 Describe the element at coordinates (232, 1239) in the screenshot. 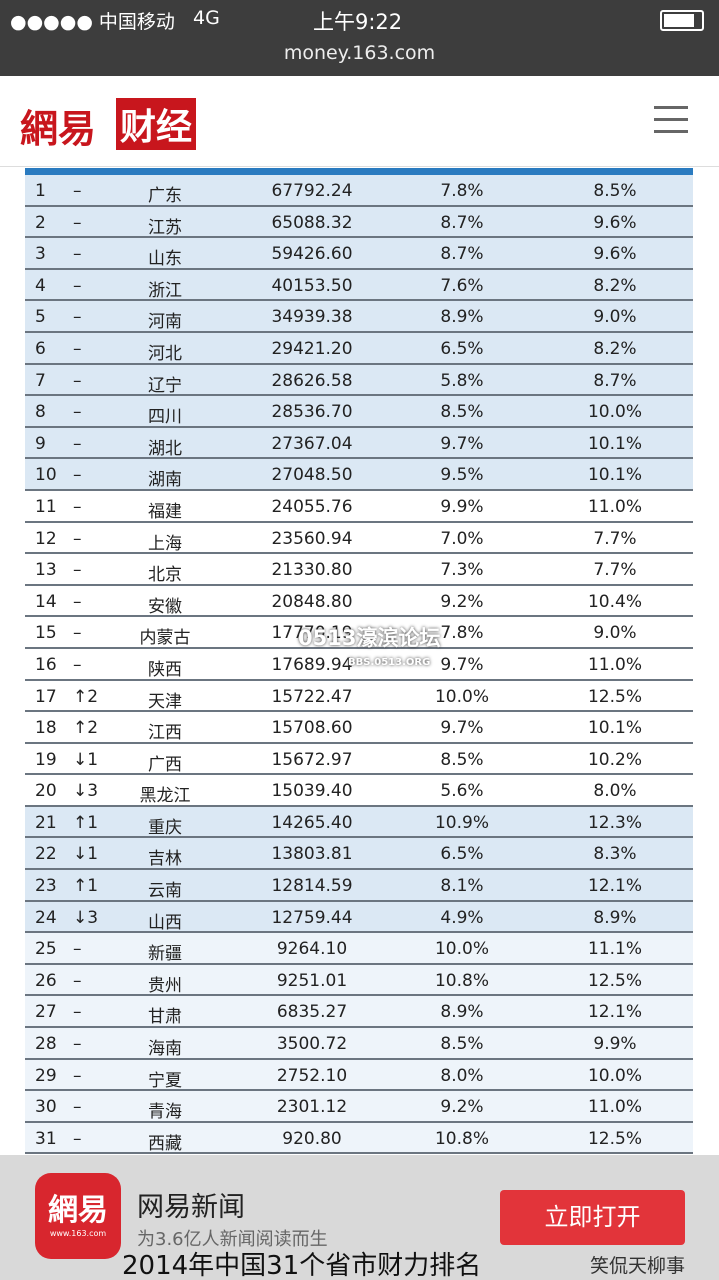

I see `app-slogan: 为3.6亿人新闻阅读而生` at that location.